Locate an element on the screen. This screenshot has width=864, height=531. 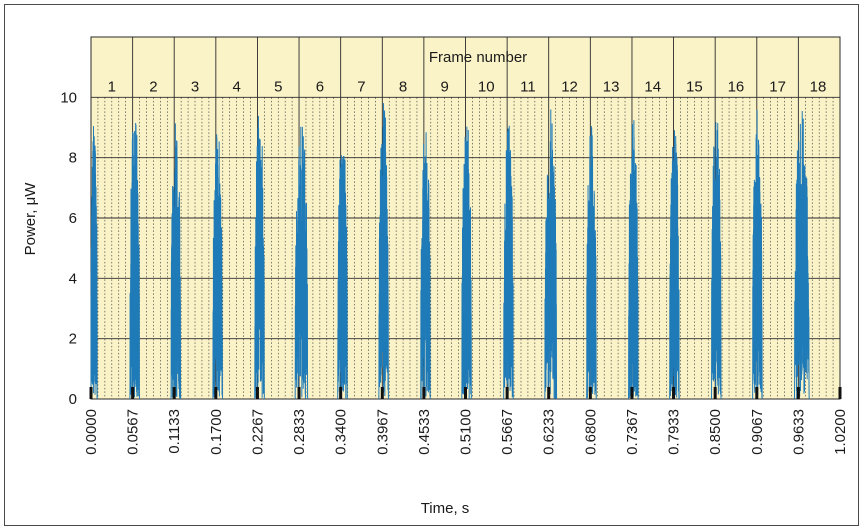
x-tick-label: 0.1133 is located at coordinates (174, 431).